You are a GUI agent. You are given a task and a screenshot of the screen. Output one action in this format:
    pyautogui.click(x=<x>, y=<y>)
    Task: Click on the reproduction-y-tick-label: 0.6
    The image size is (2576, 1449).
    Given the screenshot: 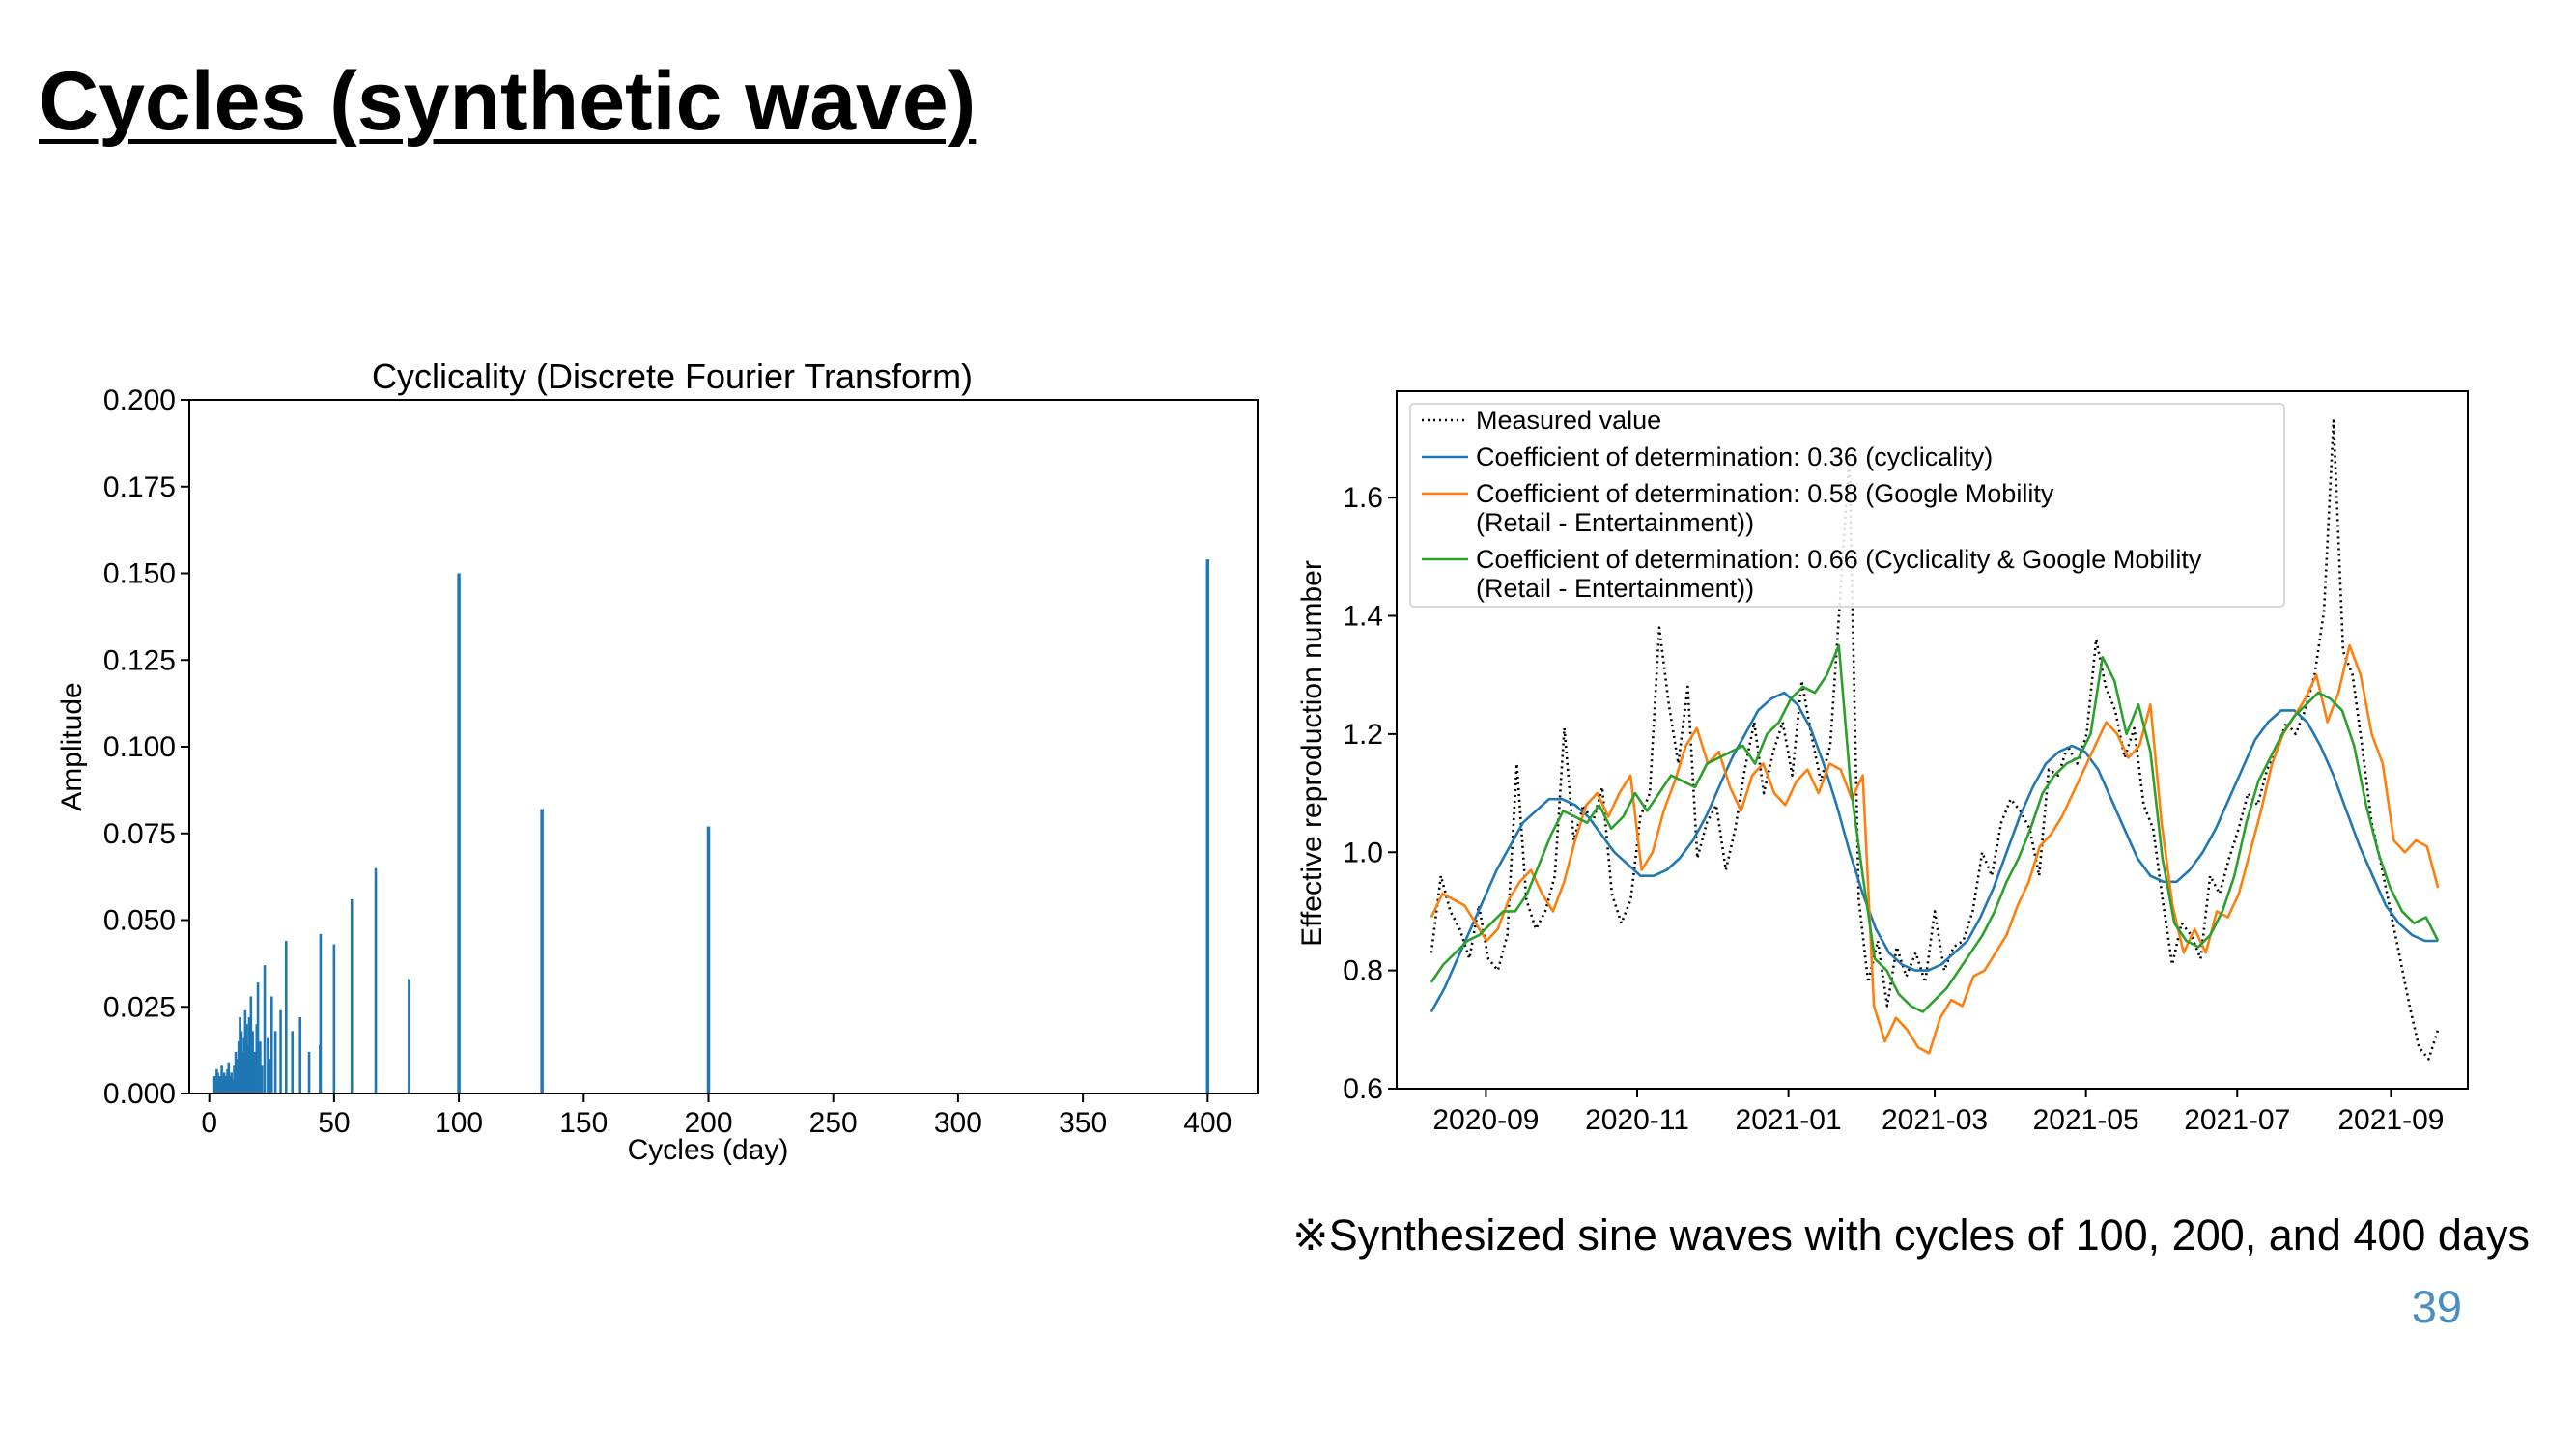 What is the action you would take?
    pyautogui.click(x=1363, y=1089)
    